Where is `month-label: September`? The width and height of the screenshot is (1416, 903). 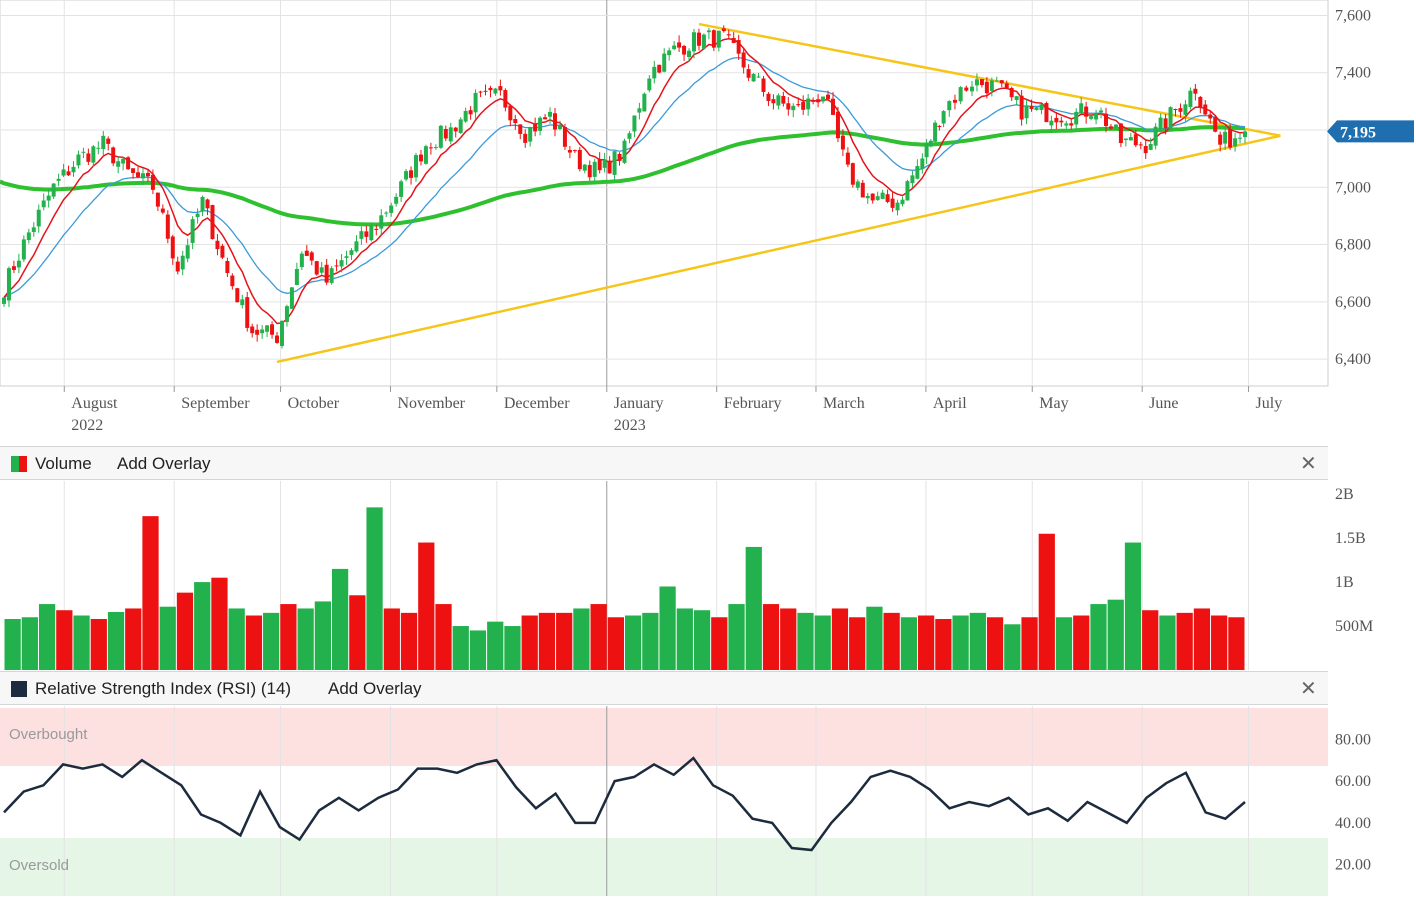 month-label: September is located at coordinates (215, 403).